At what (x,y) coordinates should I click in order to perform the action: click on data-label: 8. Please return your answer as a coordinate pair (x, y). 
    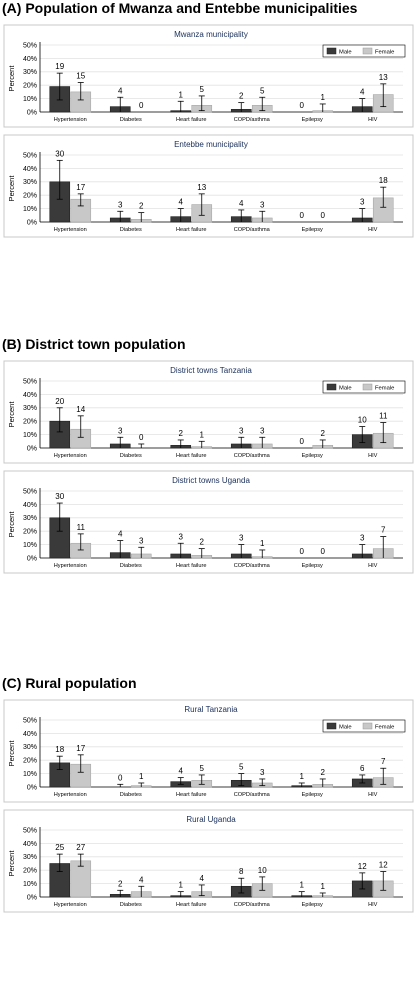
    Looking at the image, I should click on (241, 871).